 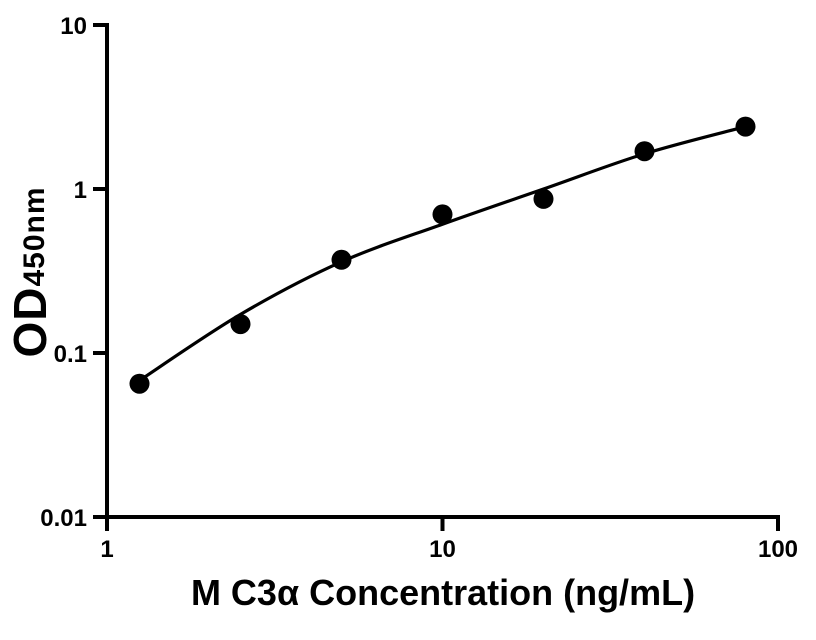 I want to click on x-tick-label-10: 10, so click(x=442, y=549).